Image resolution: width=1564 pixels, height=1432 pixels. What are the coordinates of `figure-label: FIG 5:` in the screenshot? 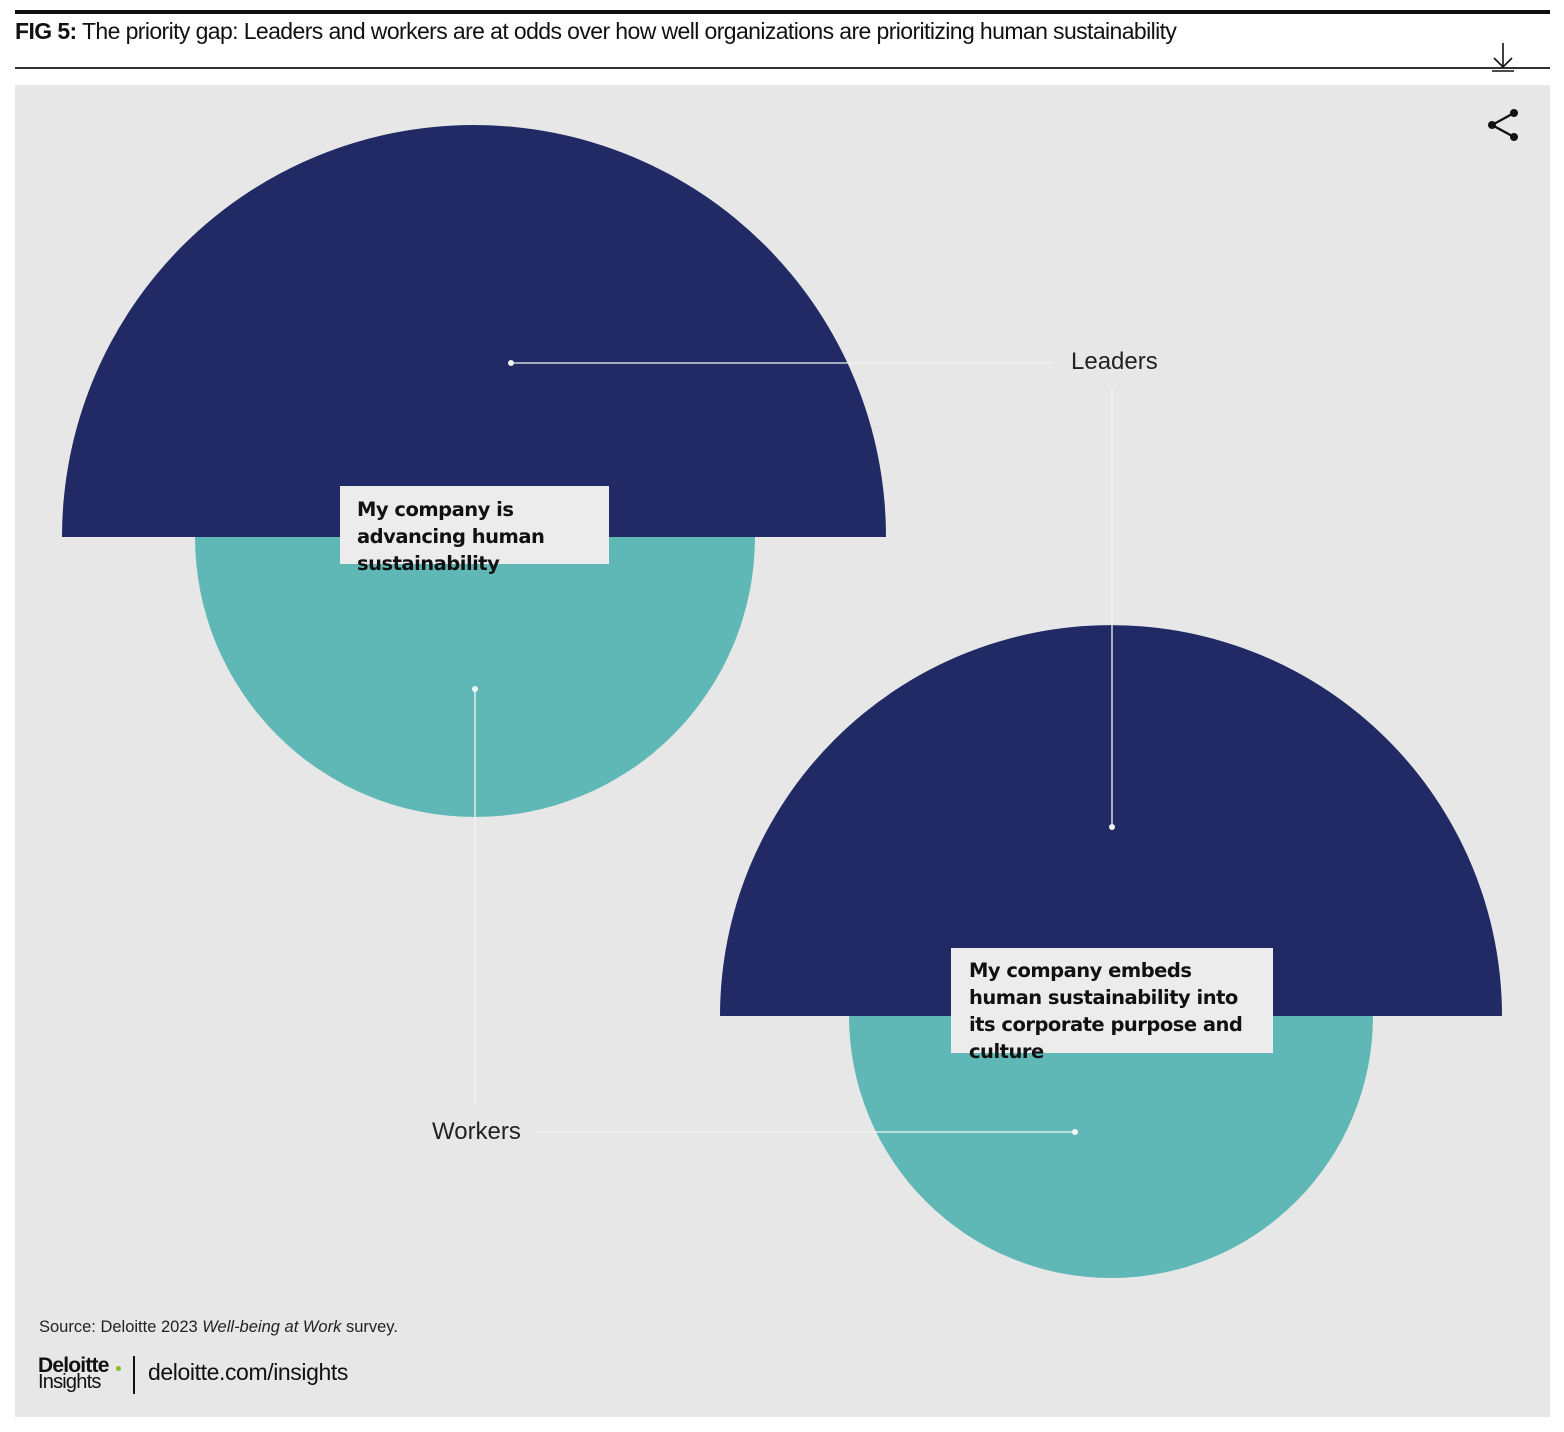 It's located at (46, 31).